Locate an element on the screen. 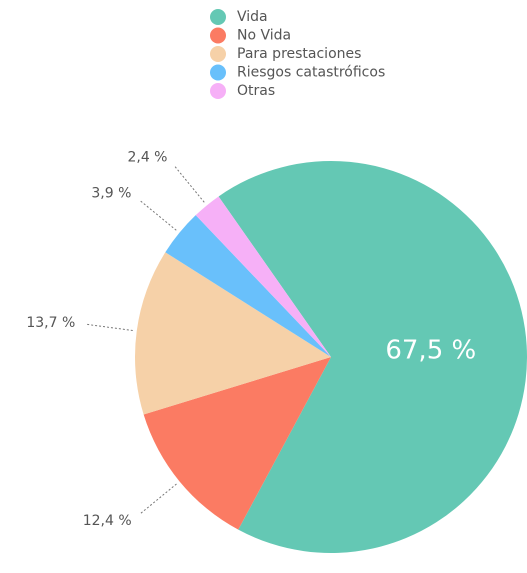 This screenshot has width=527, height=573. value-label: 67,5 % is located at coordinates (430, 351).